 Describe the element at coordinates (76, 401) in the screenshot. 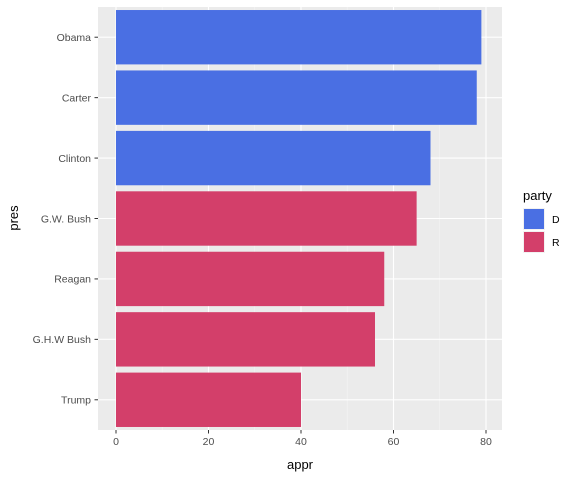

I see `y-tick-label: Trump` at that location.